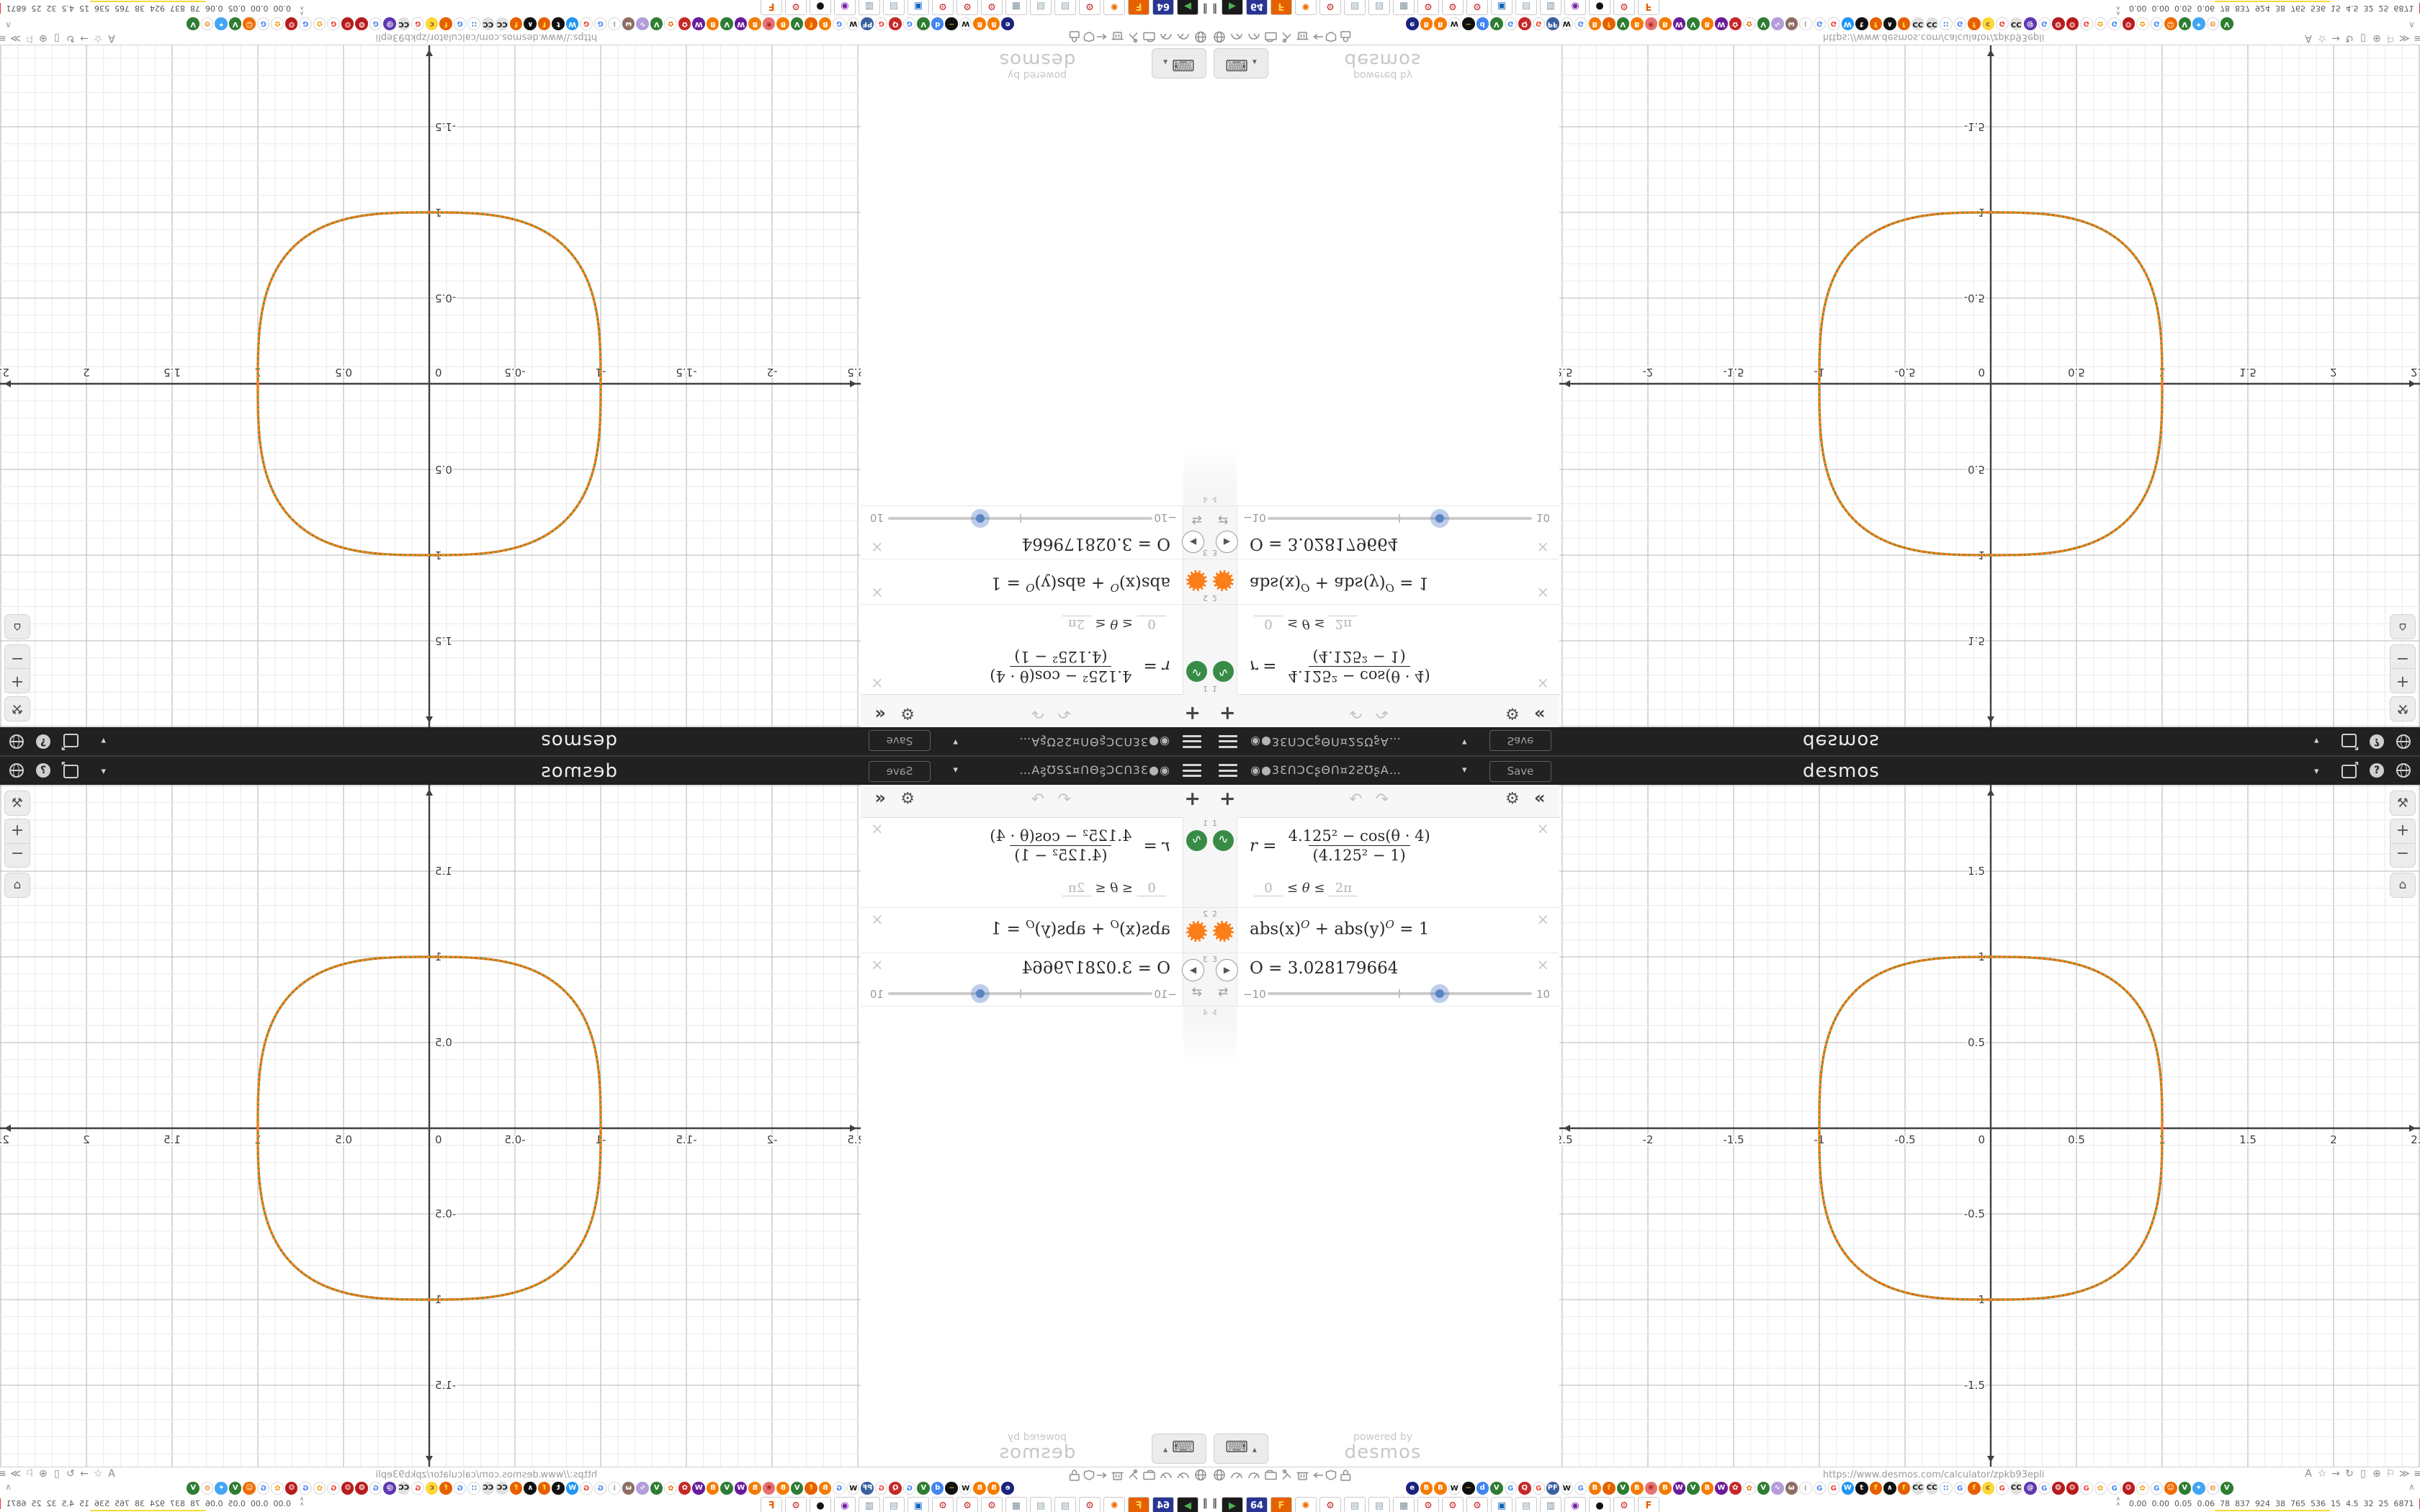 Image resolution: width=2420 pixels, height=1512 pixels. What do you see at coordinates (1520, 771) in the screenshot?
I see `save-button: Save` at bounding box center [1520, 771].